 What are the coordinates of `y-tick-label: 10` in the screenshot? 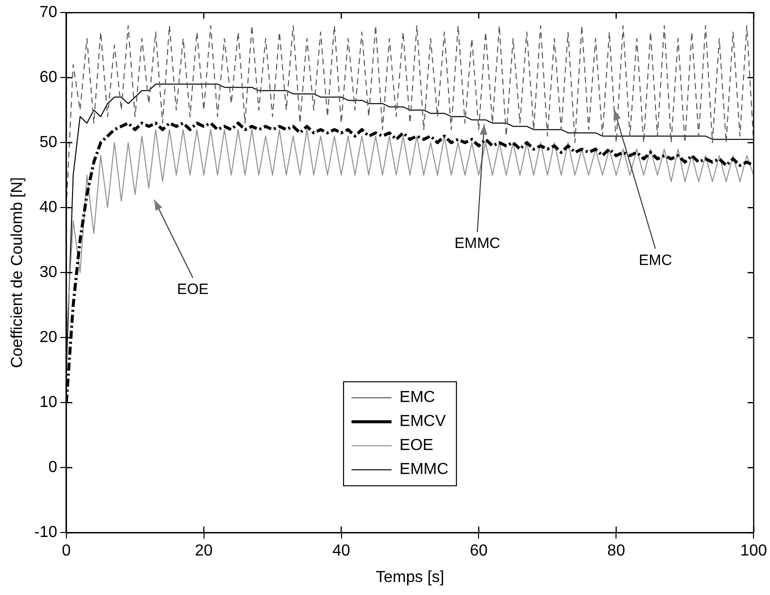 It's located at (49, 403).